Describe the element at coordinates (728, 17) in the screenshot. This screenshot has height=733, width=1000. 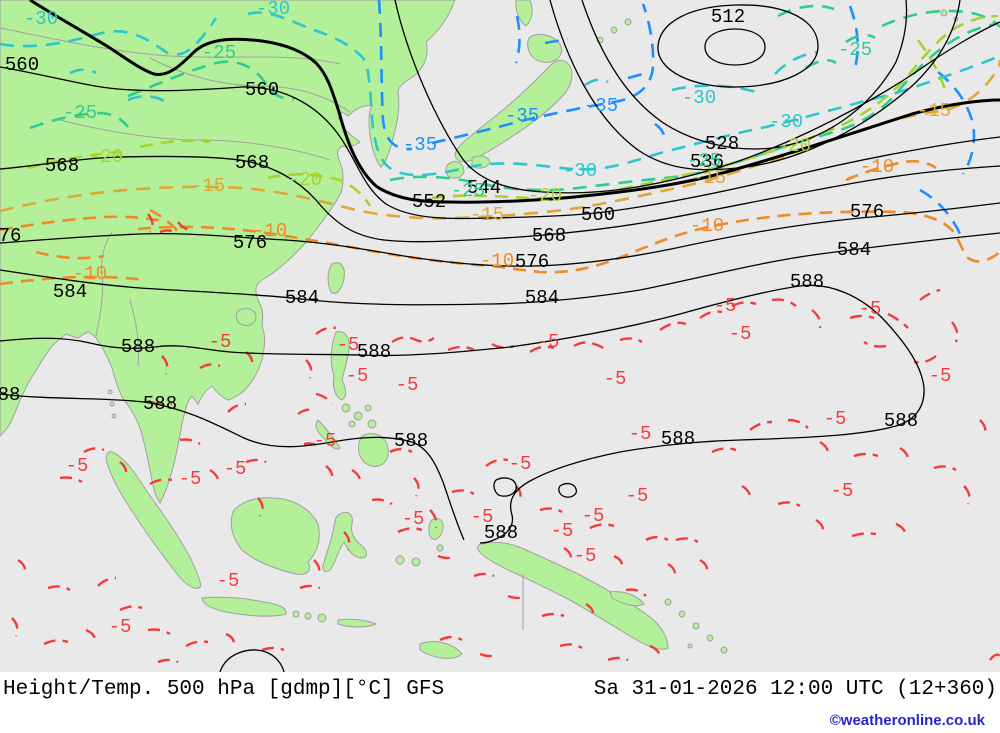
I see `contour-label-512: 512` at that location.